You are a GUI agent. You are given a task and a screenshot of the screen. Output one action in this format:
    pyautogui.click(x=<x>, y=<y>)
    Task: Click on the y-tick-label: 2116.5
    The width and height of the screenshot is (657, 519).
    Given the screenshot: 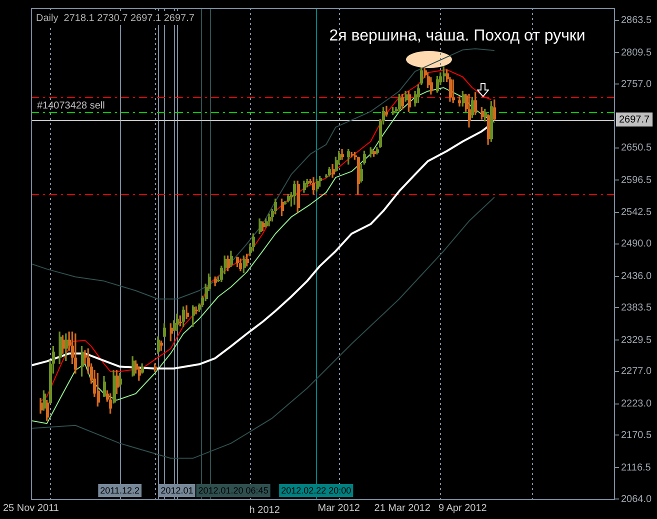 What is the action you would take?
    pyautogui.click(x=636, y=468)
    